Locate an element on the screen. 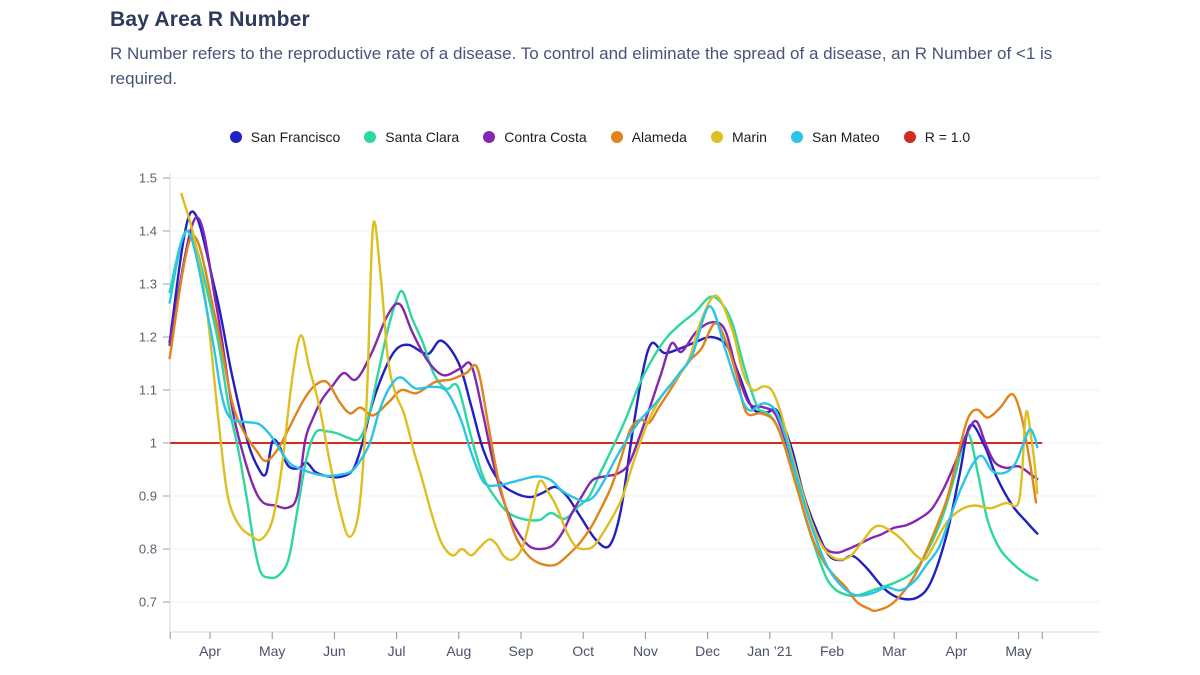  legend-label: San Mateo is located at coordinates (845, 137).